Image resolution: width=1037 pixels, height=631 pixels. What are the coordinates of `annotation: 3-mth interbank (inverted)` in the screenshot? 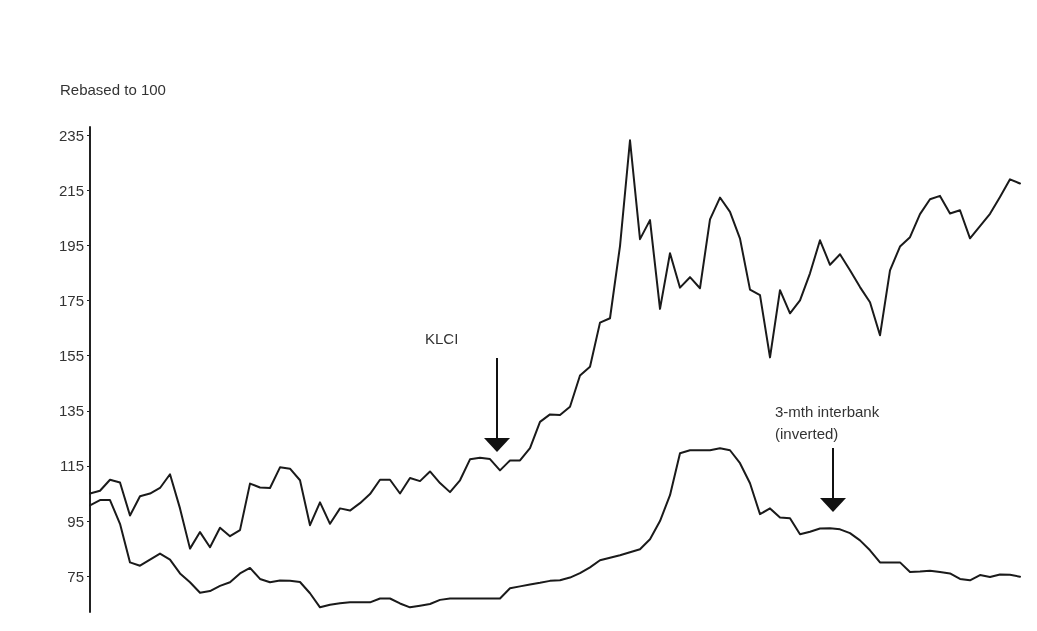 It's located at (829, 422).